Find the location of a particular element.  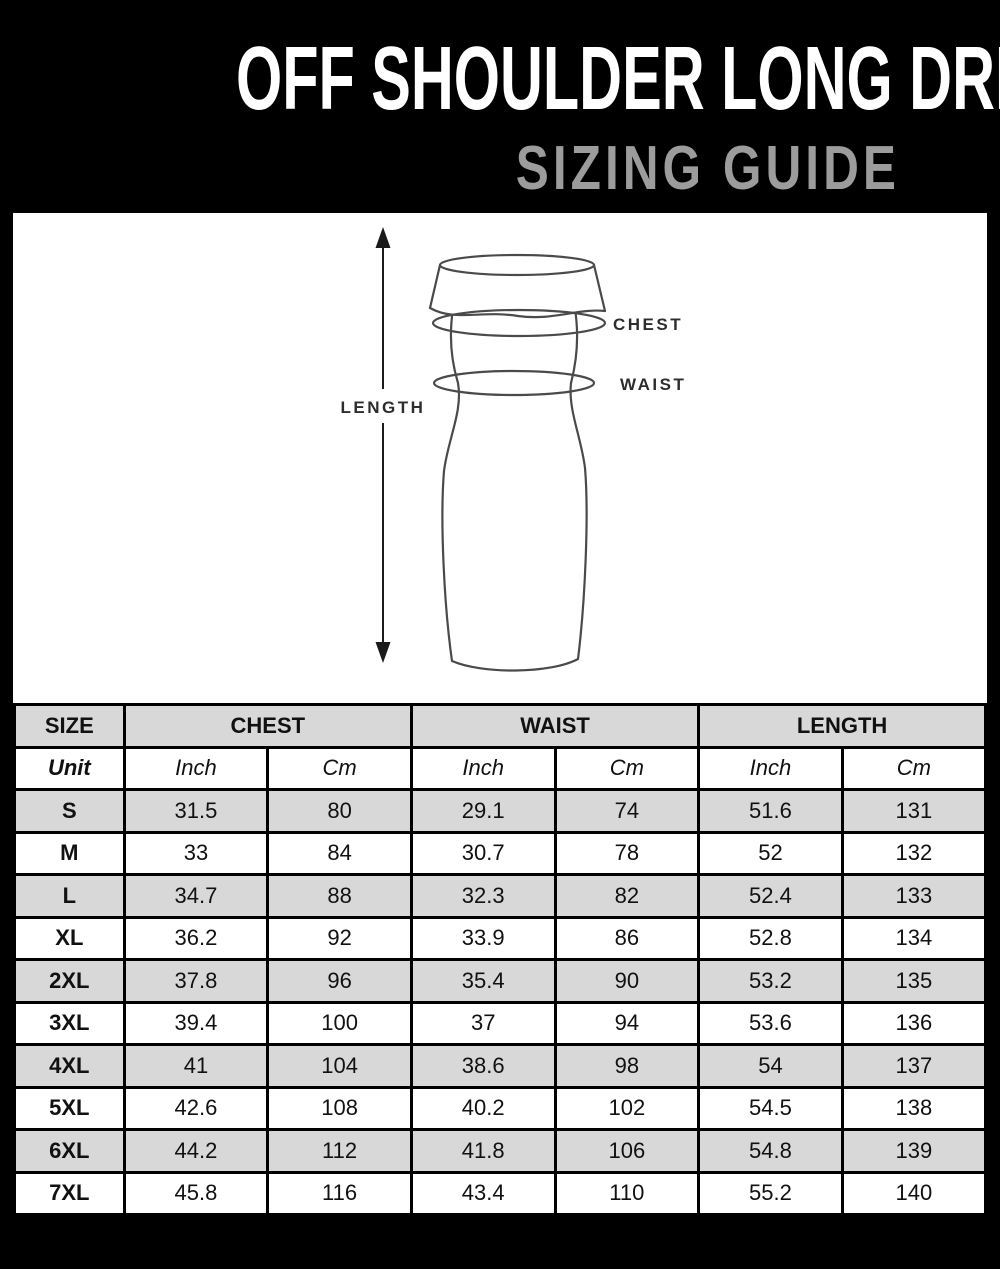

length-label-mask is located at coordinates (383, 406).